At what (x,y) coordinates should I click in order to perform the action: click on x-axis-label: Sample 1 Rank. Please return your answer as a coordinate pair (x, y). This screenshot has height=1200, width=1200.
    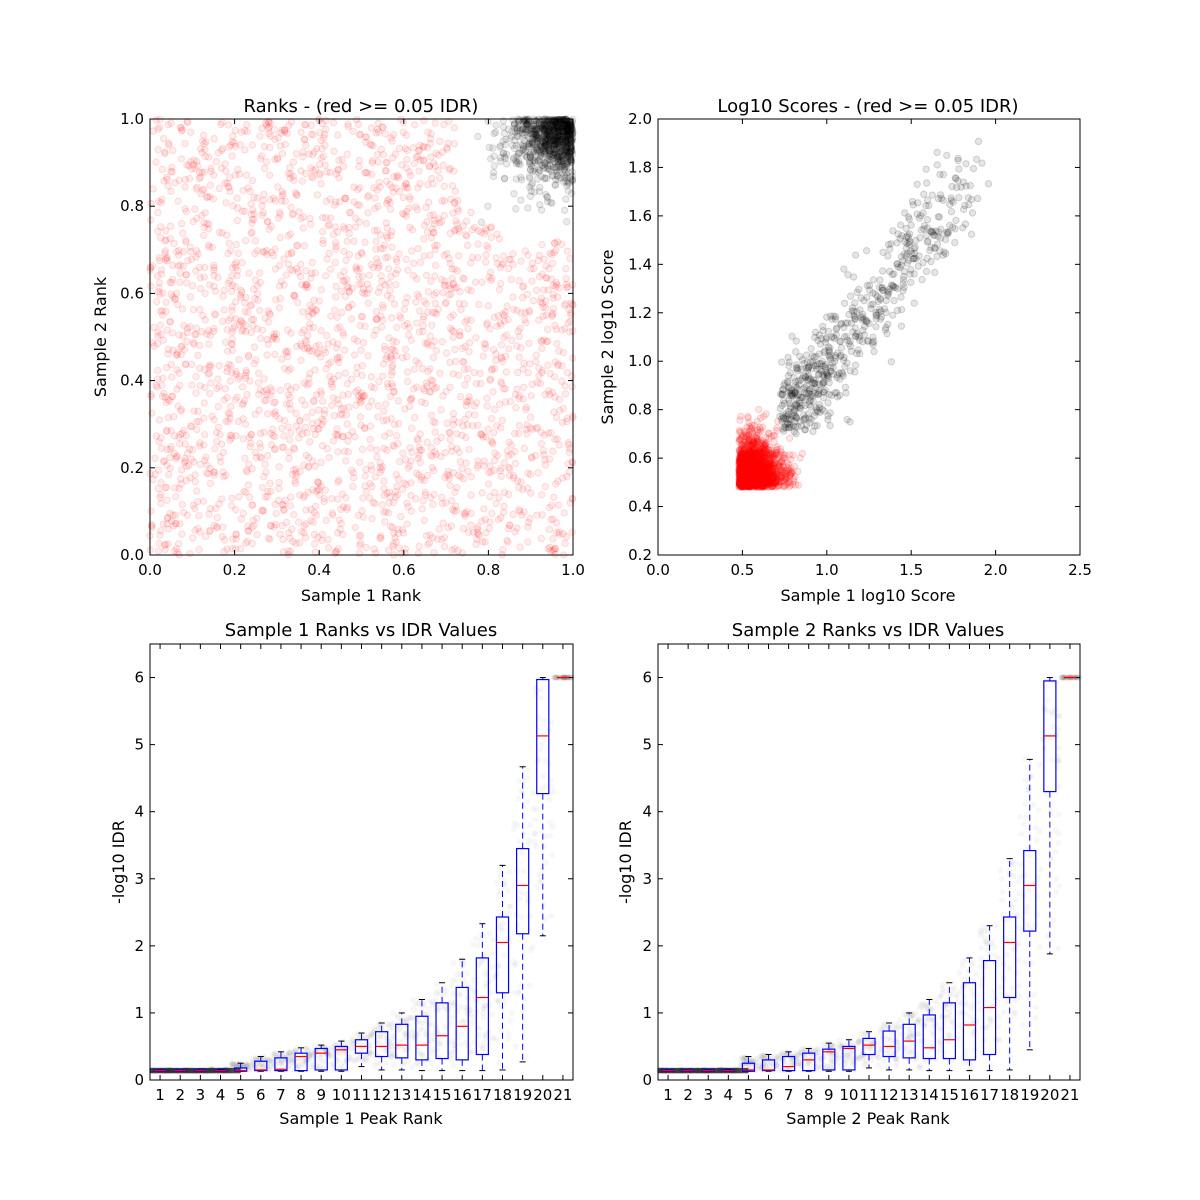
    Looking at the image, I should click on (361, 595).